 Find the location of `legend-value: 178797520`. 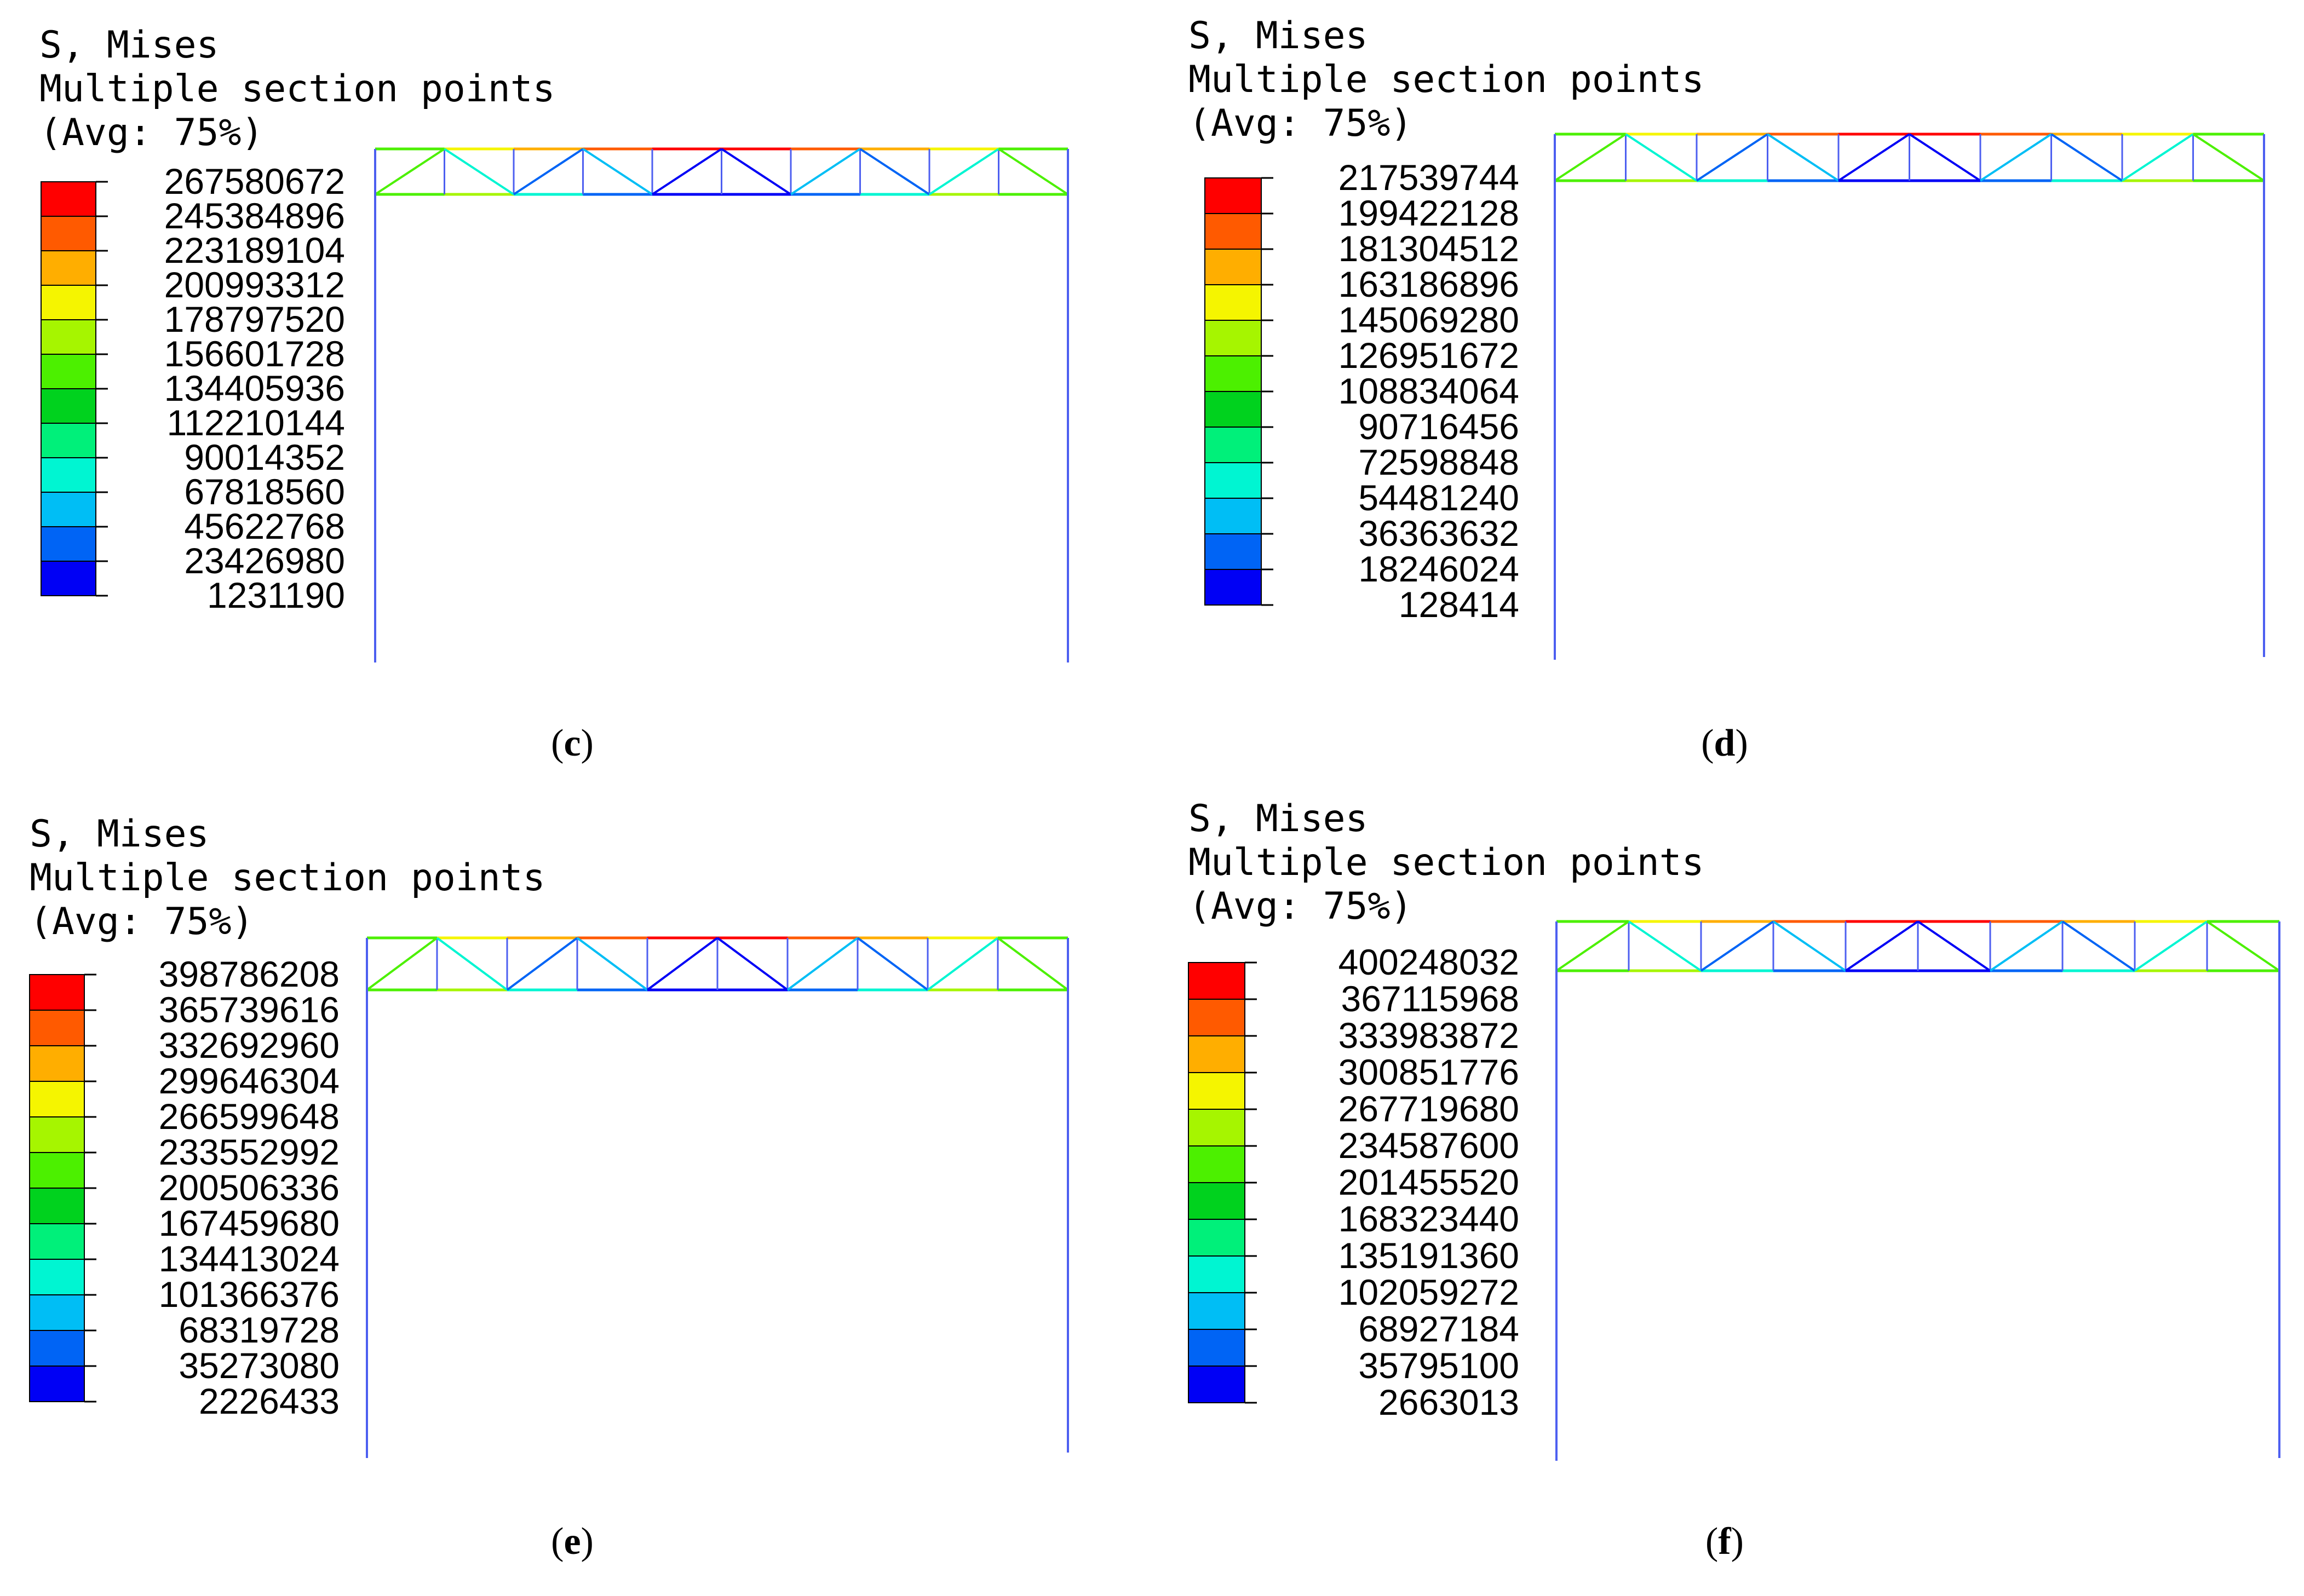

legend-value: 178797520 is located at coordinates (254, 319).